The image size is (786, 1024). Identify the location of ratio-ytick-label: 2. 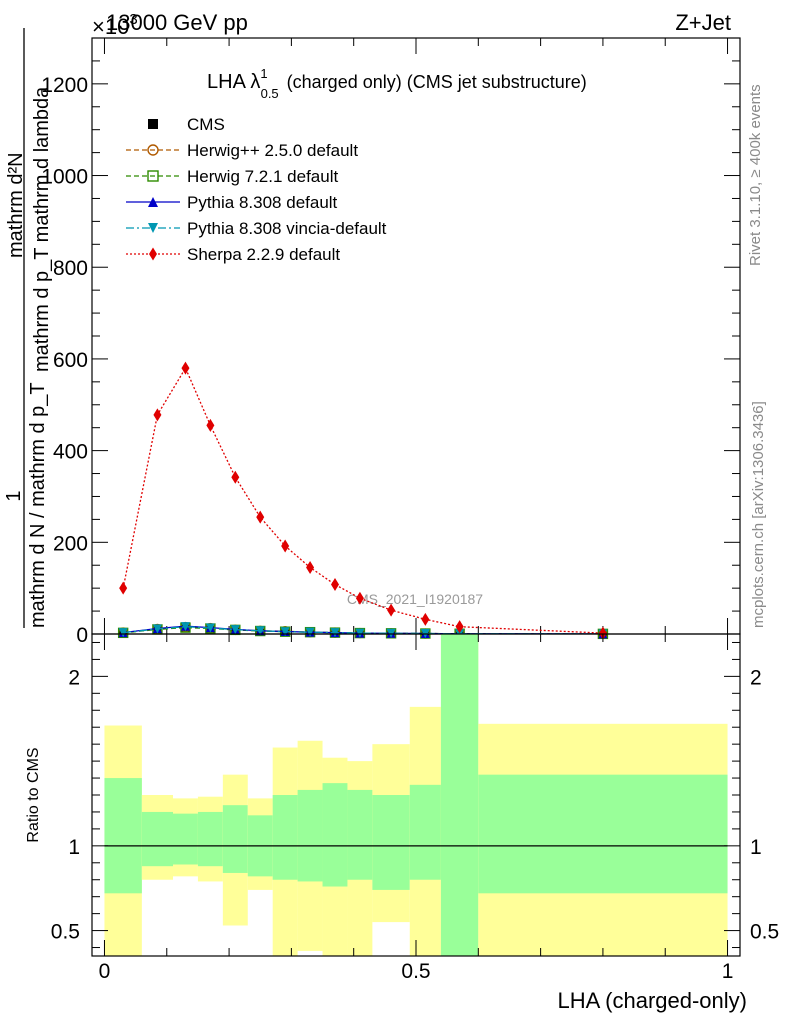
(74, 677).